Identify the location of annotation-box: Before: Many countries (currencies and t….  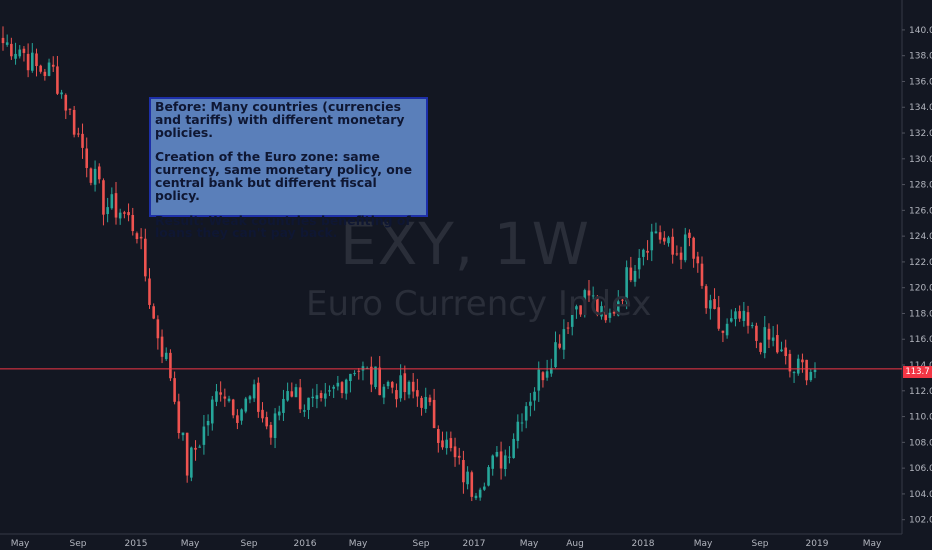
(288, 168).